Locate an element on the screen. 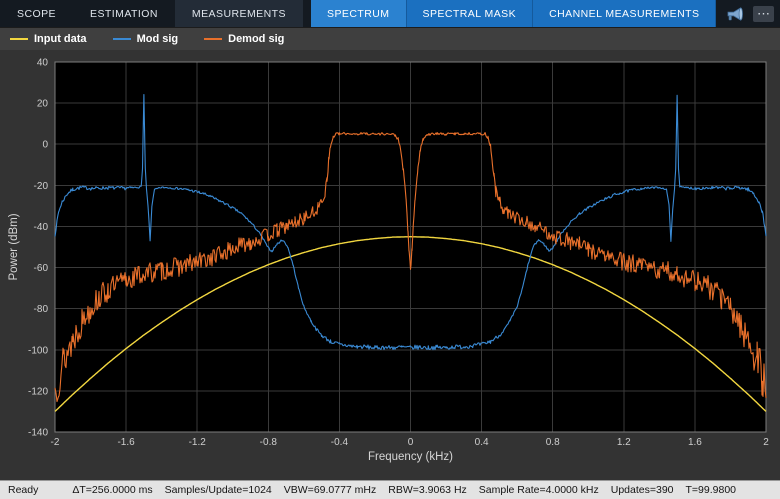 Image resolution: width=780 pixels, height=499 pixels. x-tick-label: 0 is located at coordinates (411, 442).